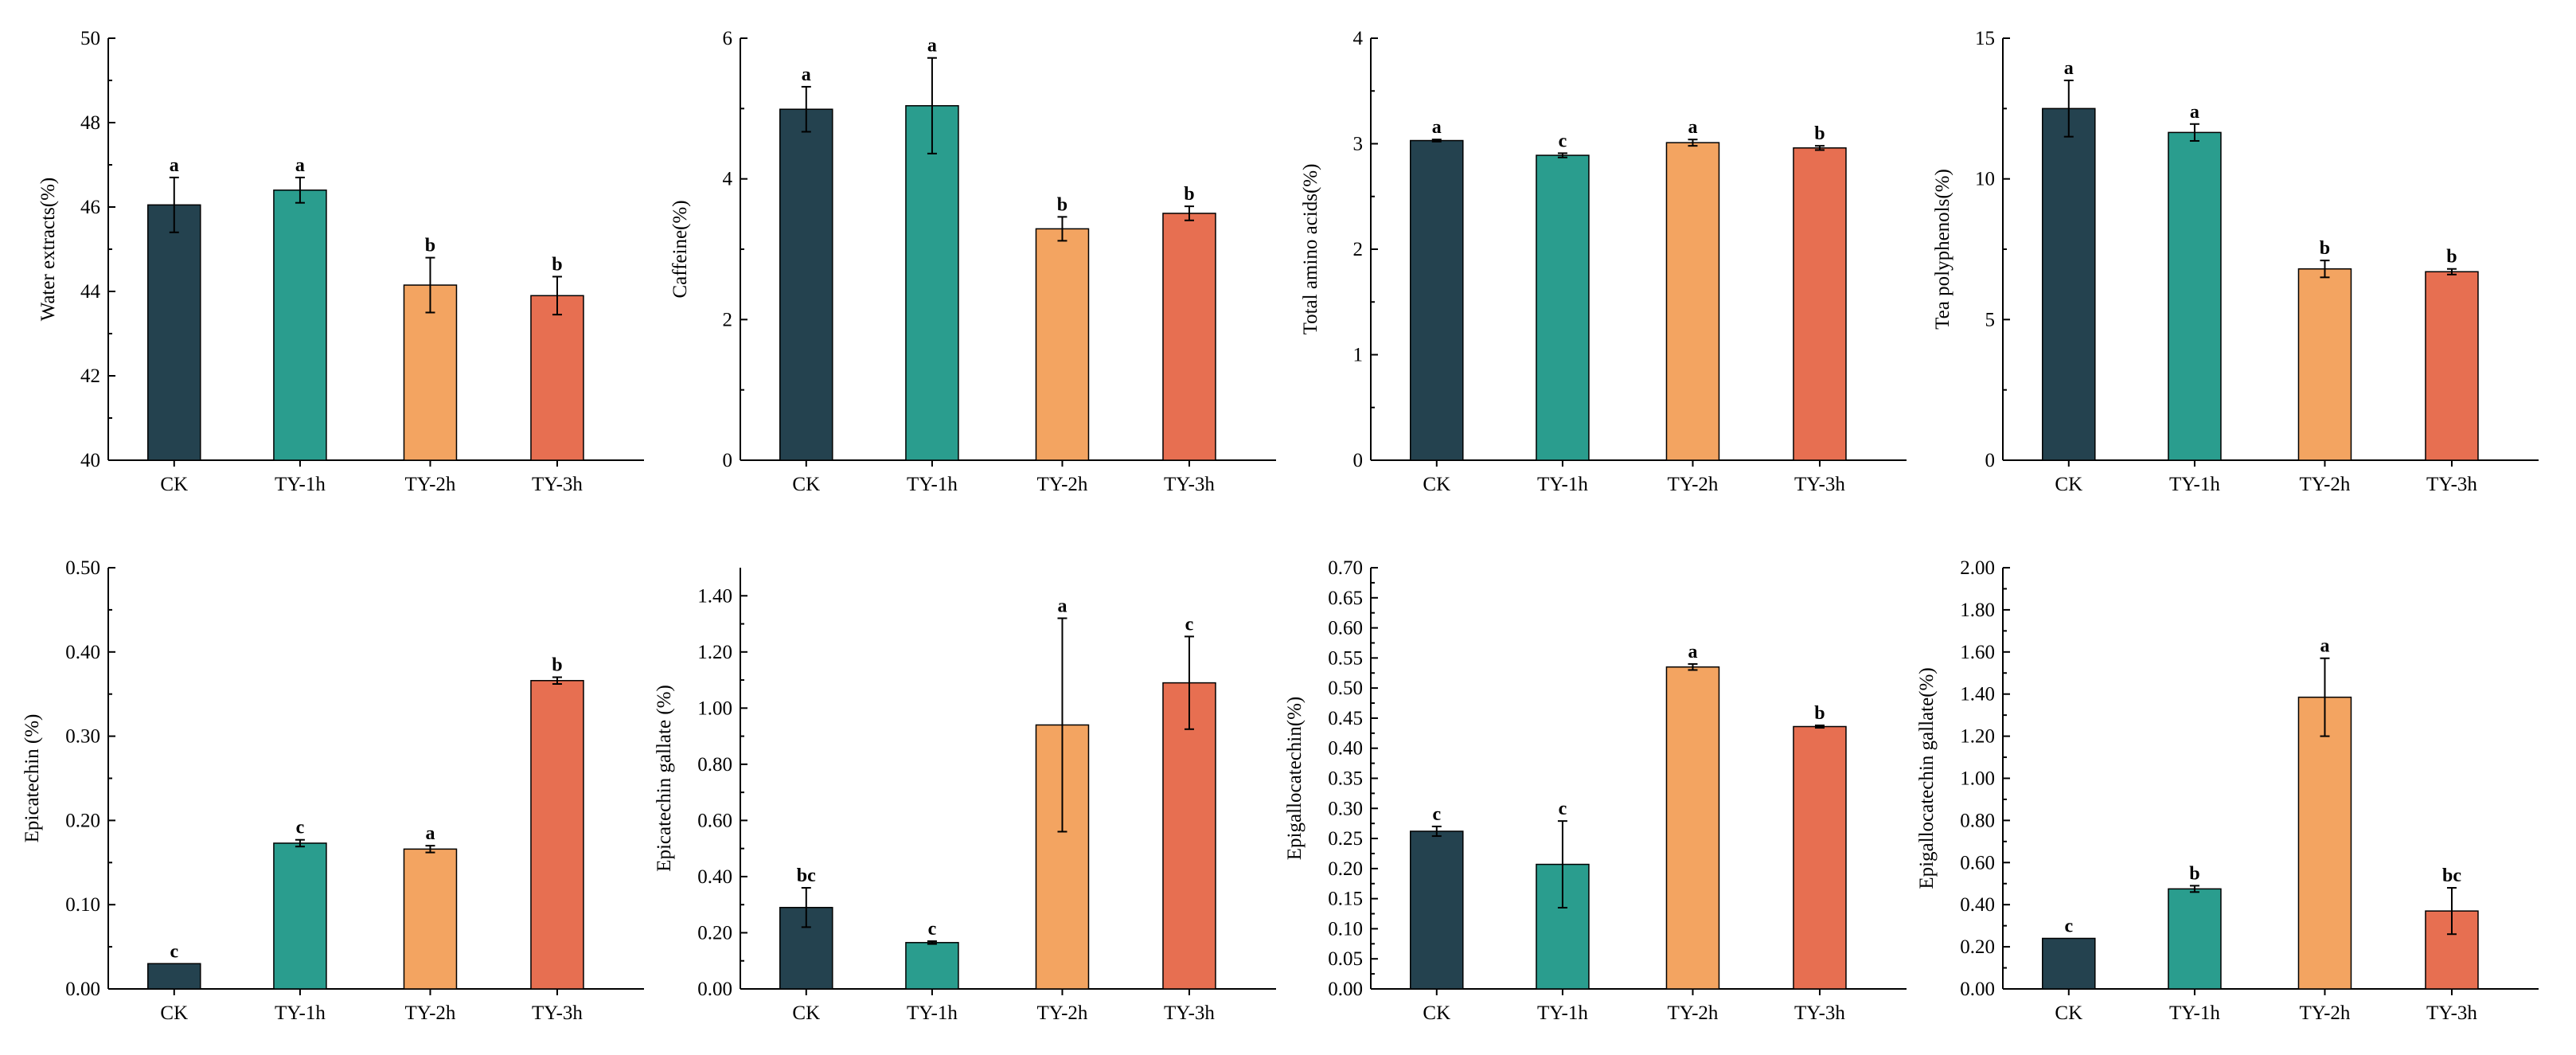 This screenshot has height=1055, width=2576. I want to click on y-tick-label: 0.80, so click(714, 765).